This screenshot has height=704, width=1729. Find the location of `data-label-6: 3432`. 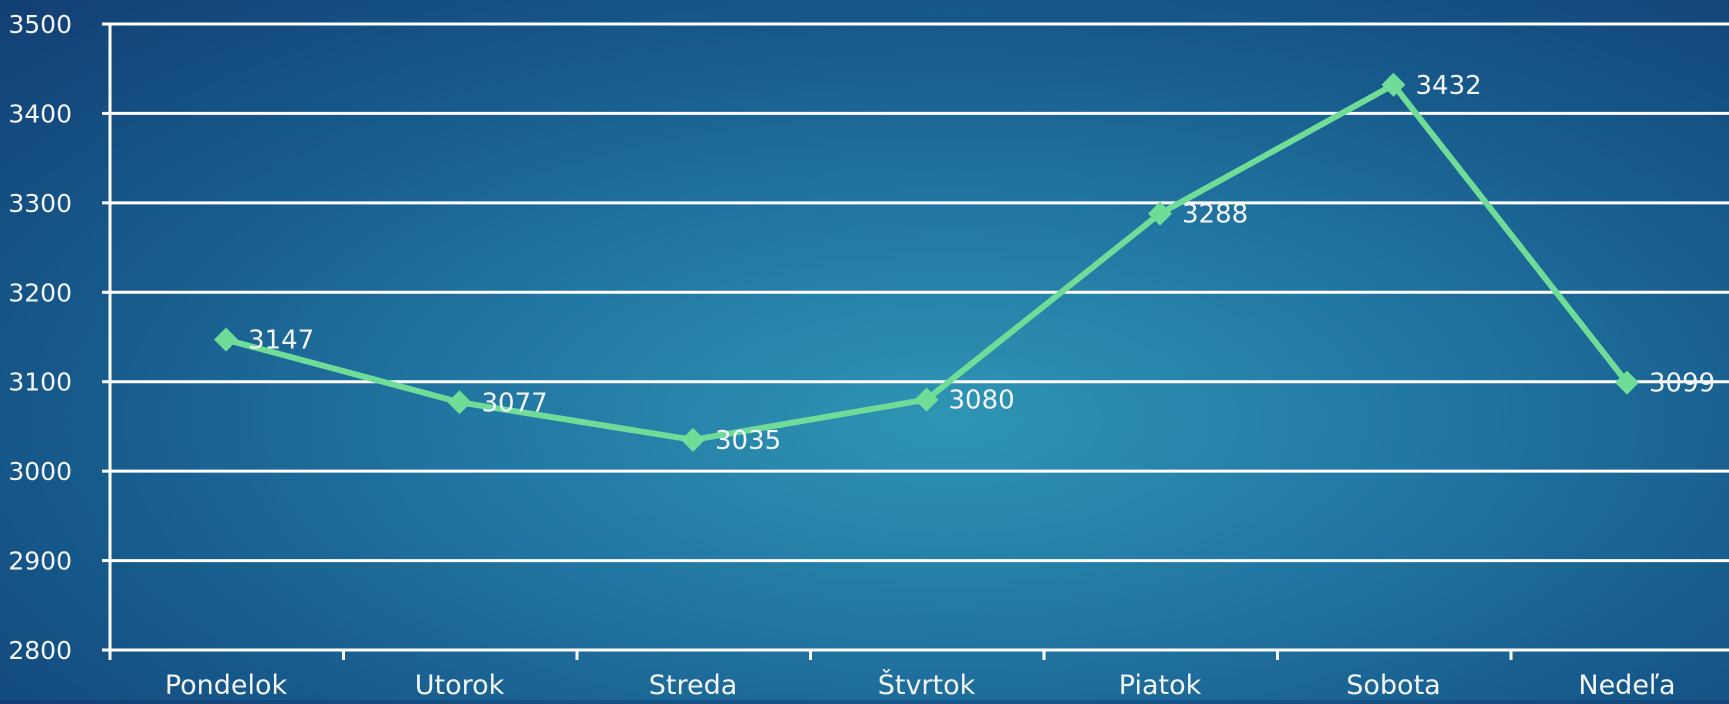

data-label-6: 3432 is located at coordinates (1449, 86).